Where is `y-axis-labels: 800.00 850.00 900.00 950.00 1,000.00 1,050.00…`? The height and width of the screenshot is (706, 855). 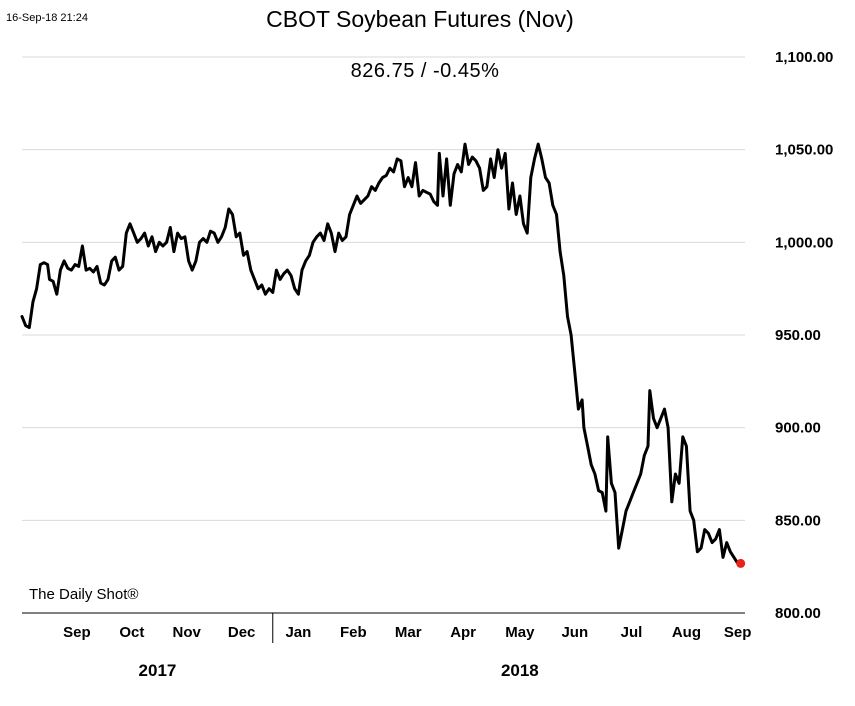
y-axis-labels: 800.00 850.00 900.00 950.00 1,000.00 1,050.00… is located at coordinates (804, 335).